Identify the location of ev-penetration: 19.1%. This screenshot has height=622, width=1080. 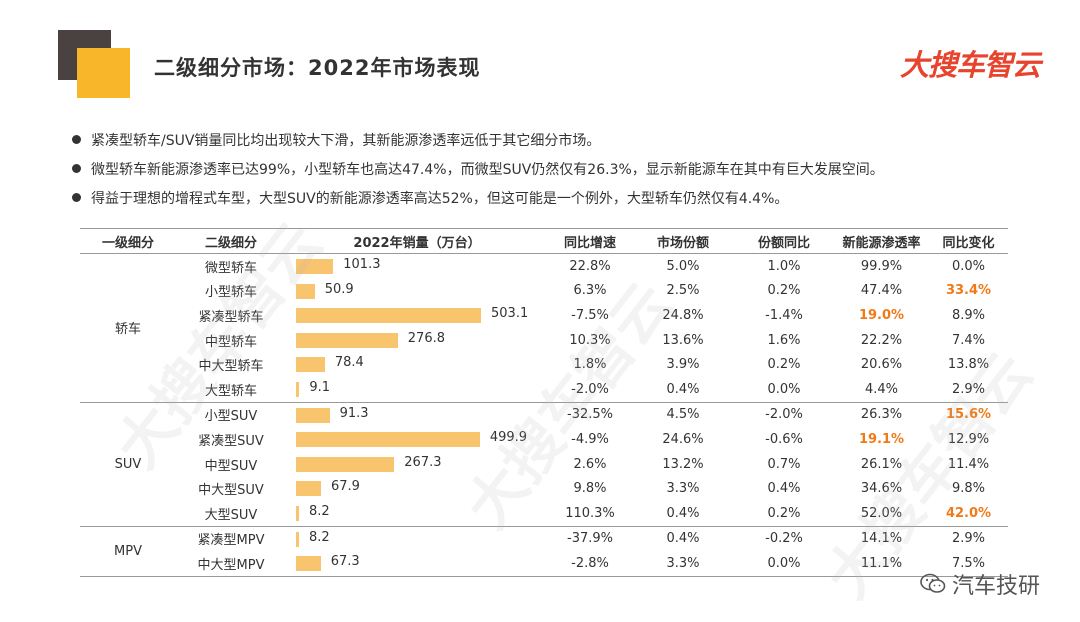
(881, 439).